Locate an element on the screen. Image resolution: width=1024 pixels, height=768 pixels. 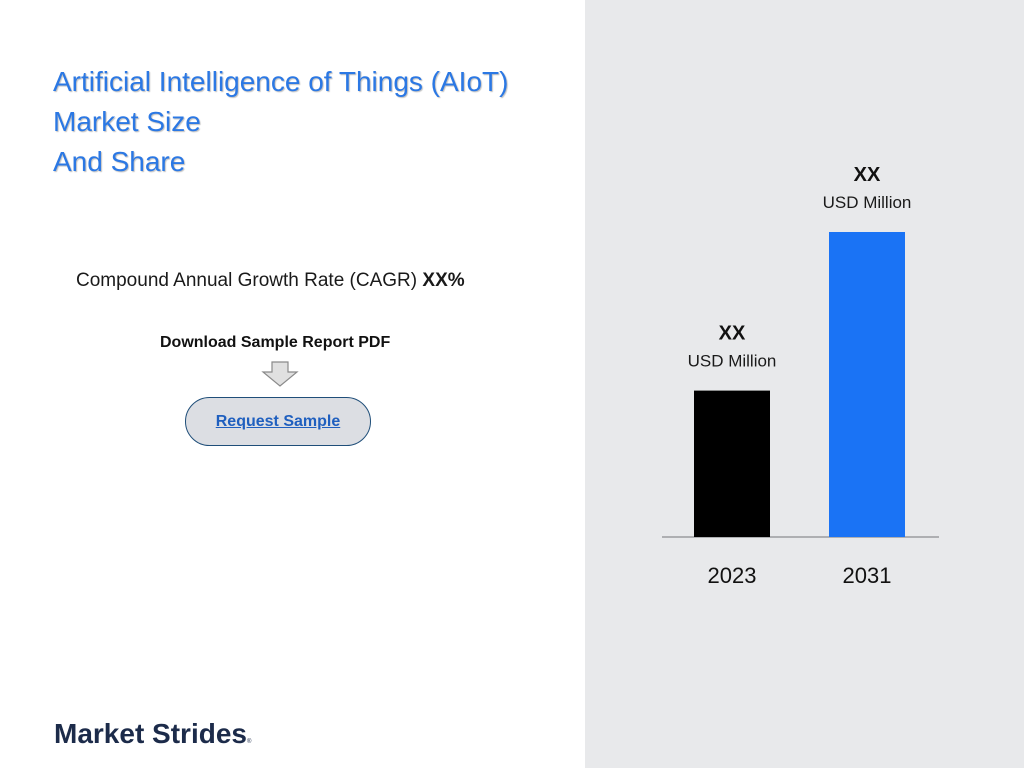
download-label: Download Sample Report PDF is located at coordinates (275, 342).